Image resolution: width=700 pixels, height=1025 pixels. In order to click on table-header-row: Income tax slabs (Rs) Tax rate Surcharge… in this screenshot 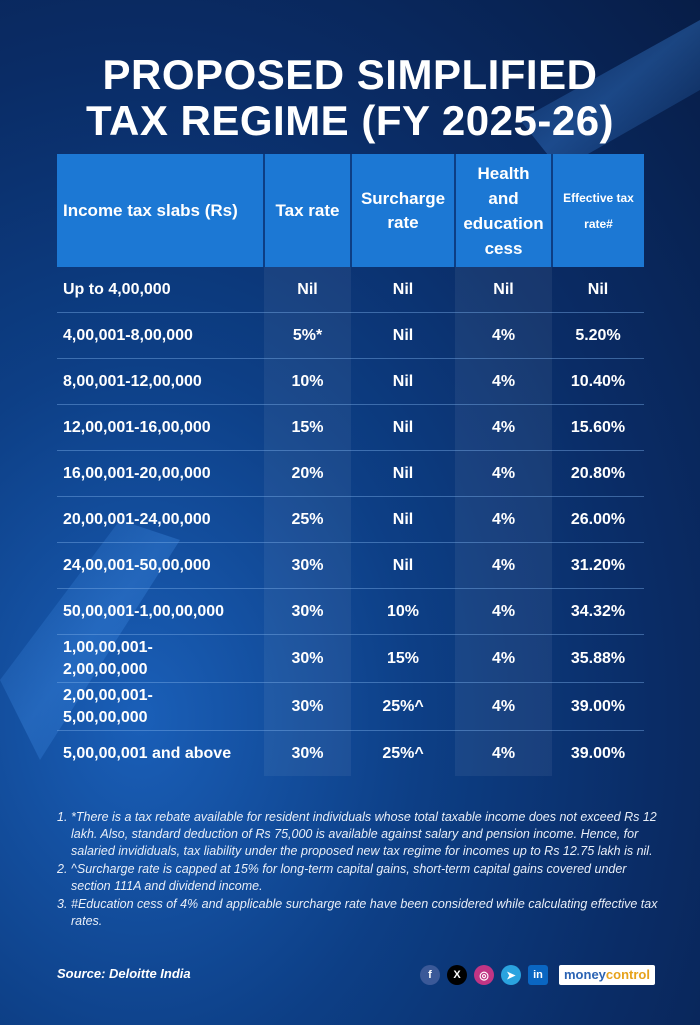, I will do `click(350, 210)`.